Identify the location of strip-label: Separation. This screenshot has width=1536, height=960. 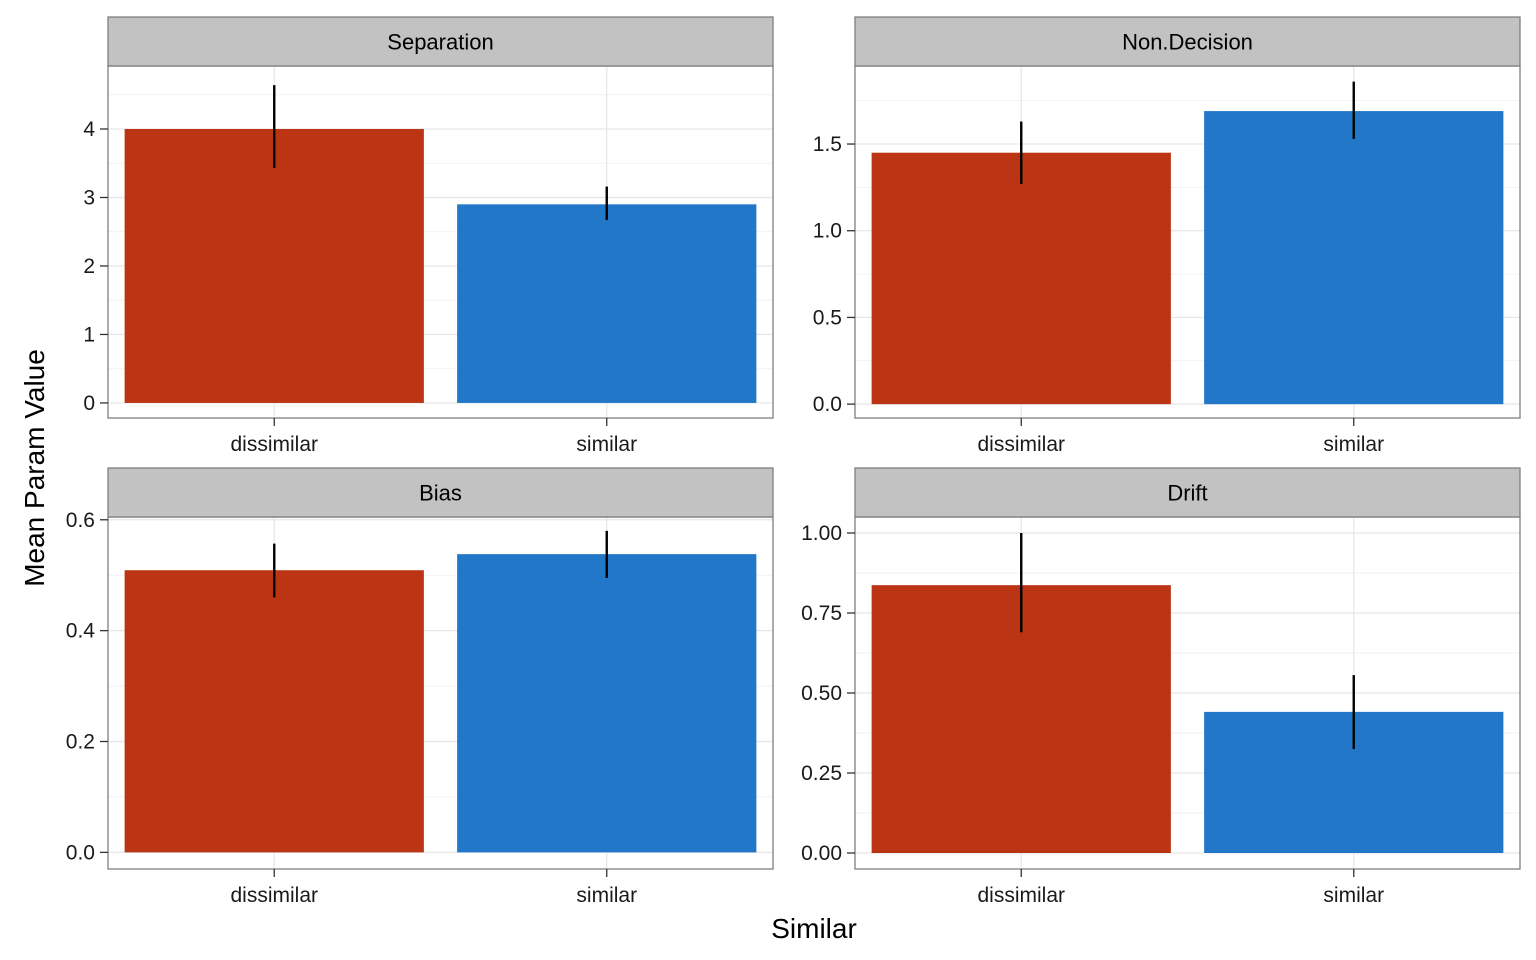
(440, 42).